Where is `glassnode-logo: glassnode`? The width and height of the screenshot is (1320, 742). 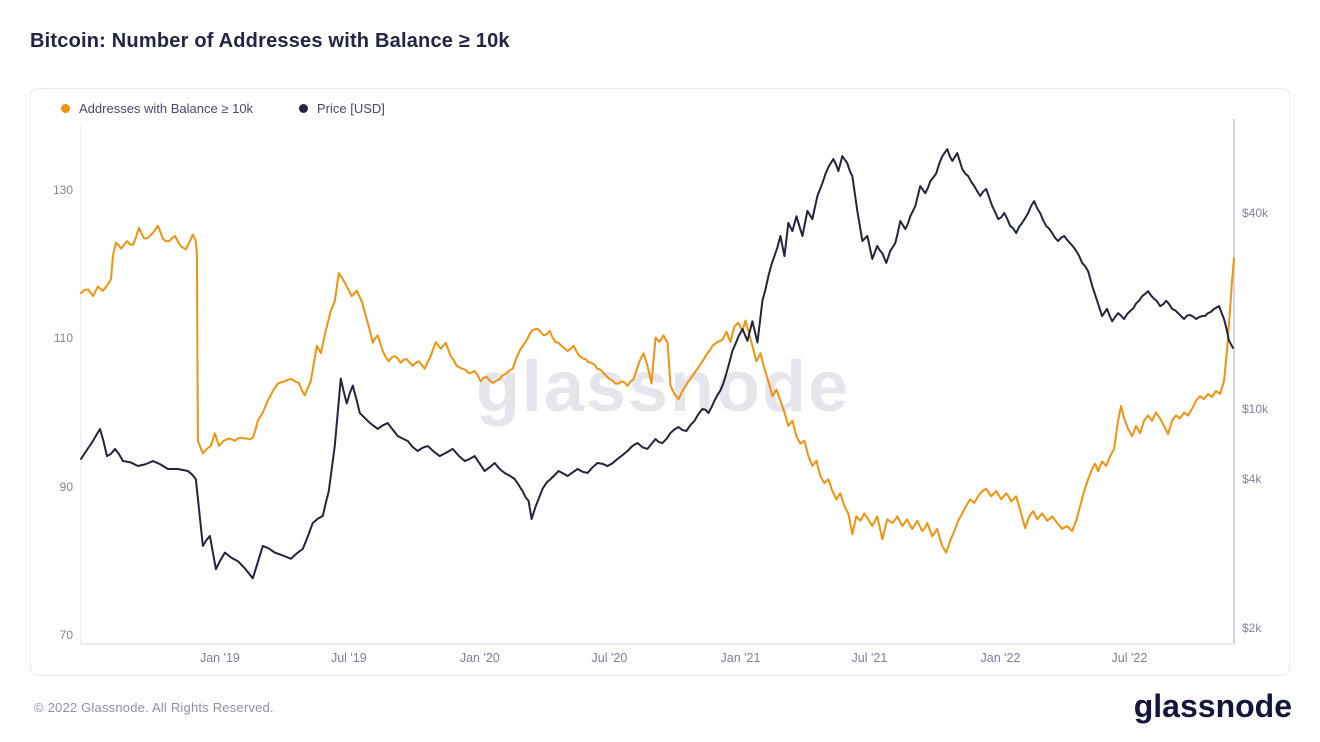
glassnode-logo: glassnode is located at coordinates (1212, 706).